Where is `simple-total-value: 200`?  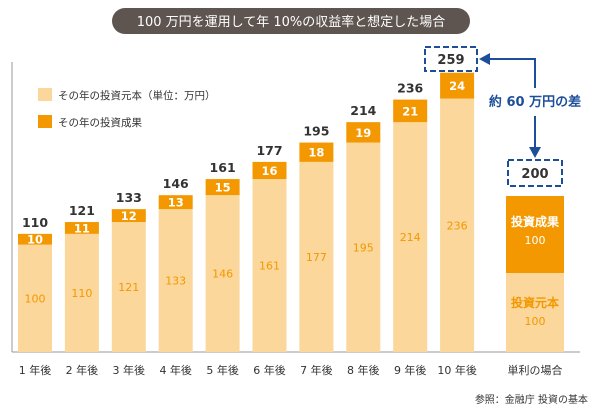
simple-total-value: 200 is located at coordinates (534, 174).